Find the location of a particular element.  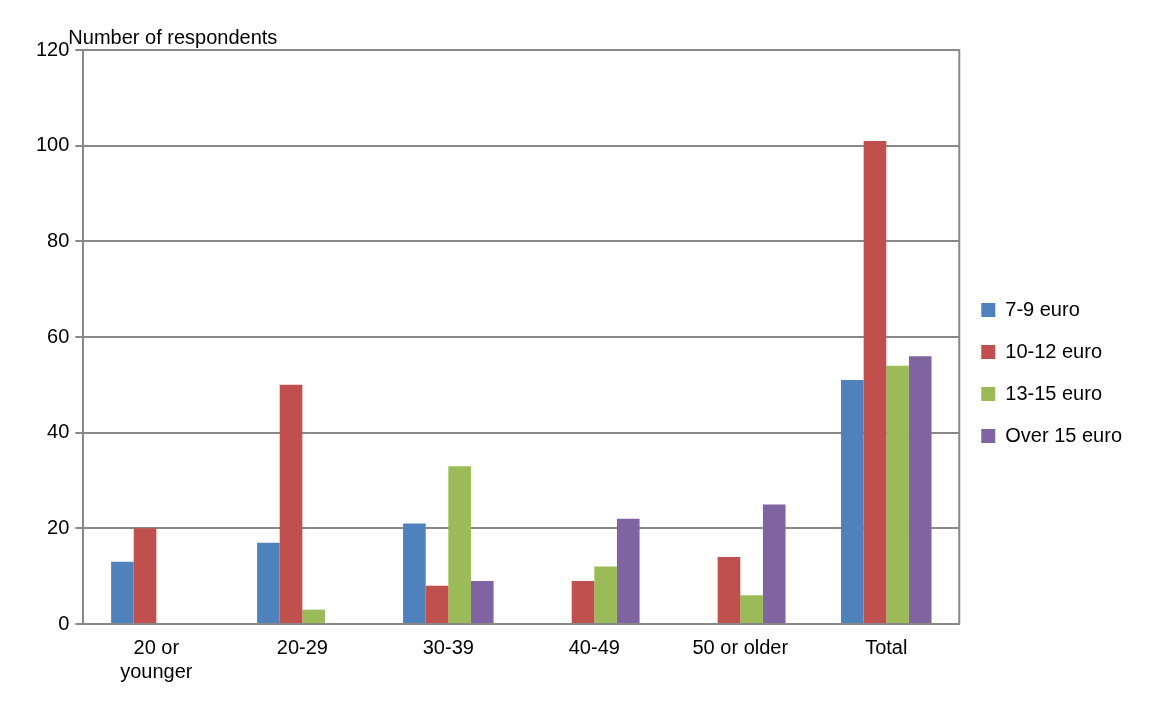

y-tick-label: 20 is located at coordinates (58, 526).